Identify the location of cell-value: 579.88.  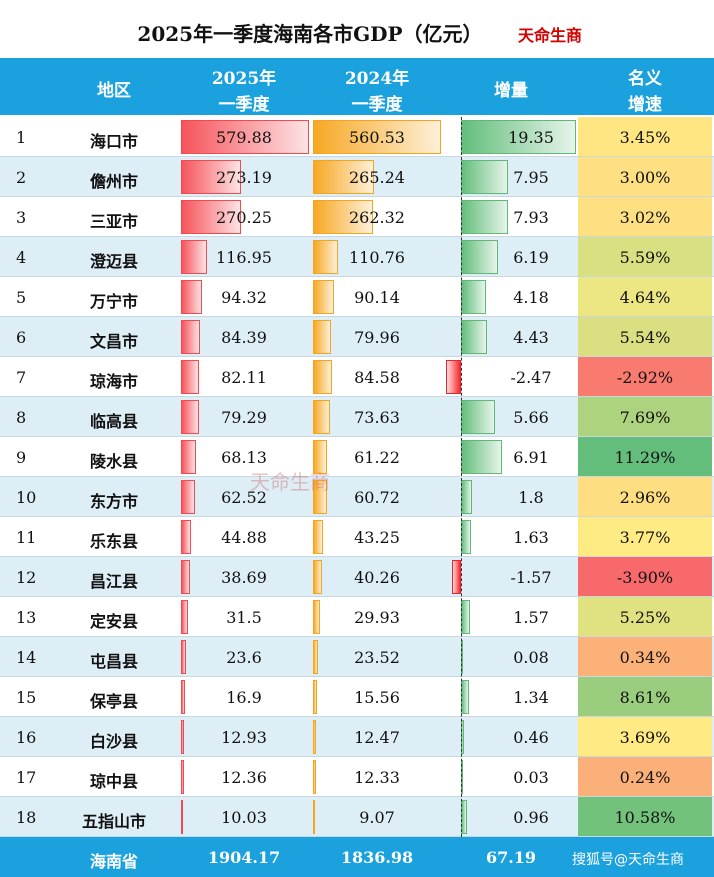
(244, 137).